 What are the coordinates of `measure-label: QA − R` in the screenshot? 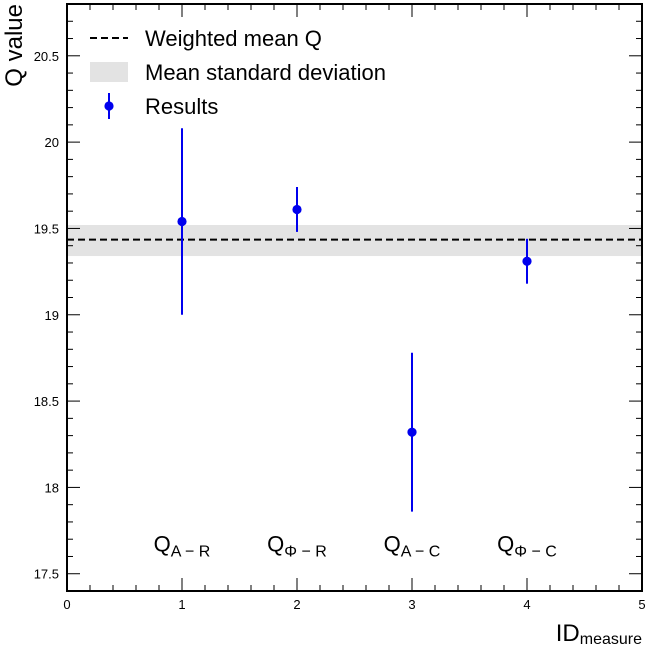 It's located at (182, 545).